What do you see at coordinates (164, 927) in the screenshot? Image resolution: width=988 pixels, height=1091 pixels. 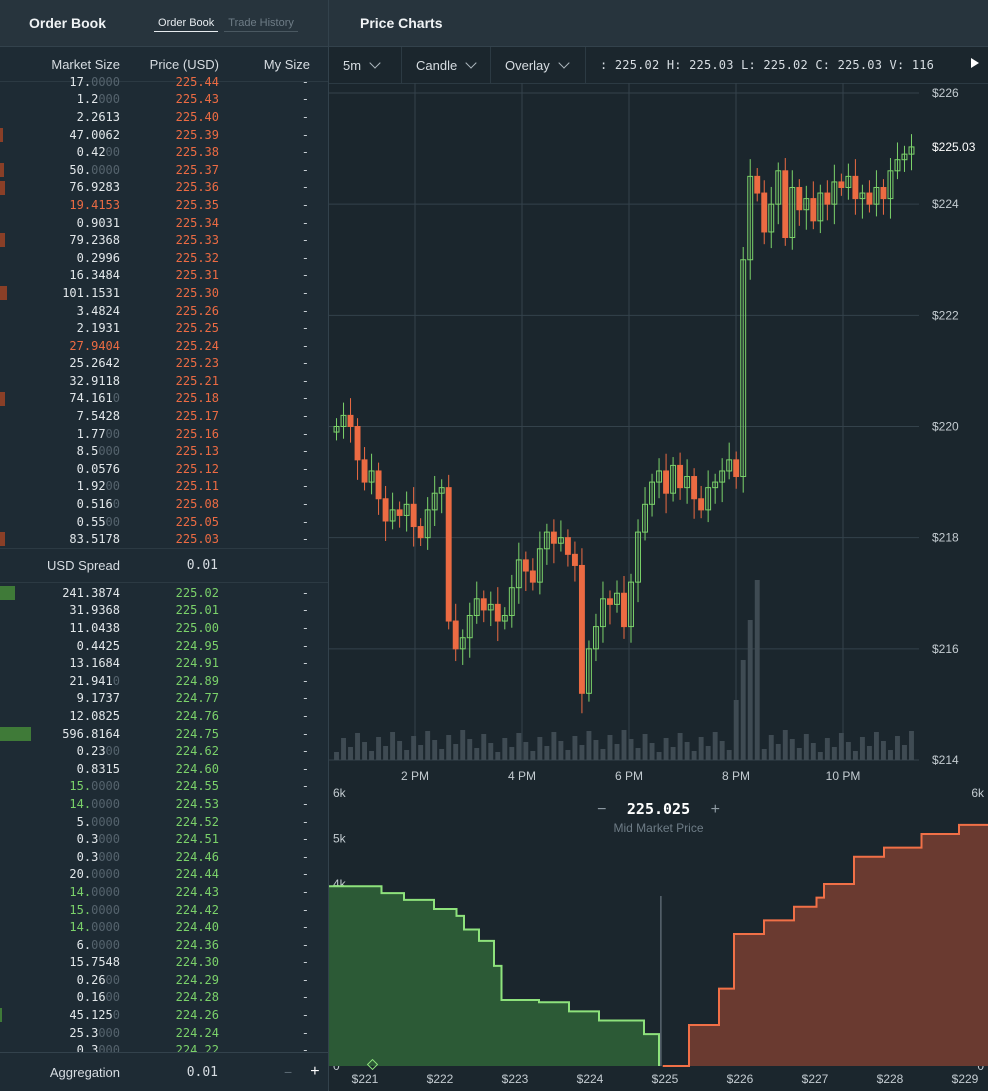 I see `bid-row: 14.0000 224.40 -` at bounding box center [164, 927].